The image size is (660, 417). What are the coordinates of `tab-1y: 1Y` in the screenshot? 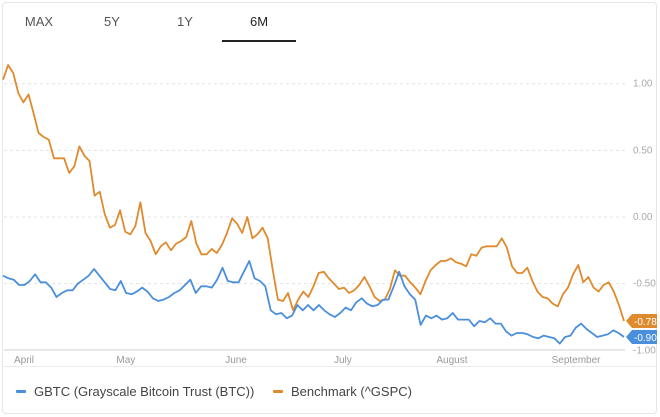 It's located at (185, 21).